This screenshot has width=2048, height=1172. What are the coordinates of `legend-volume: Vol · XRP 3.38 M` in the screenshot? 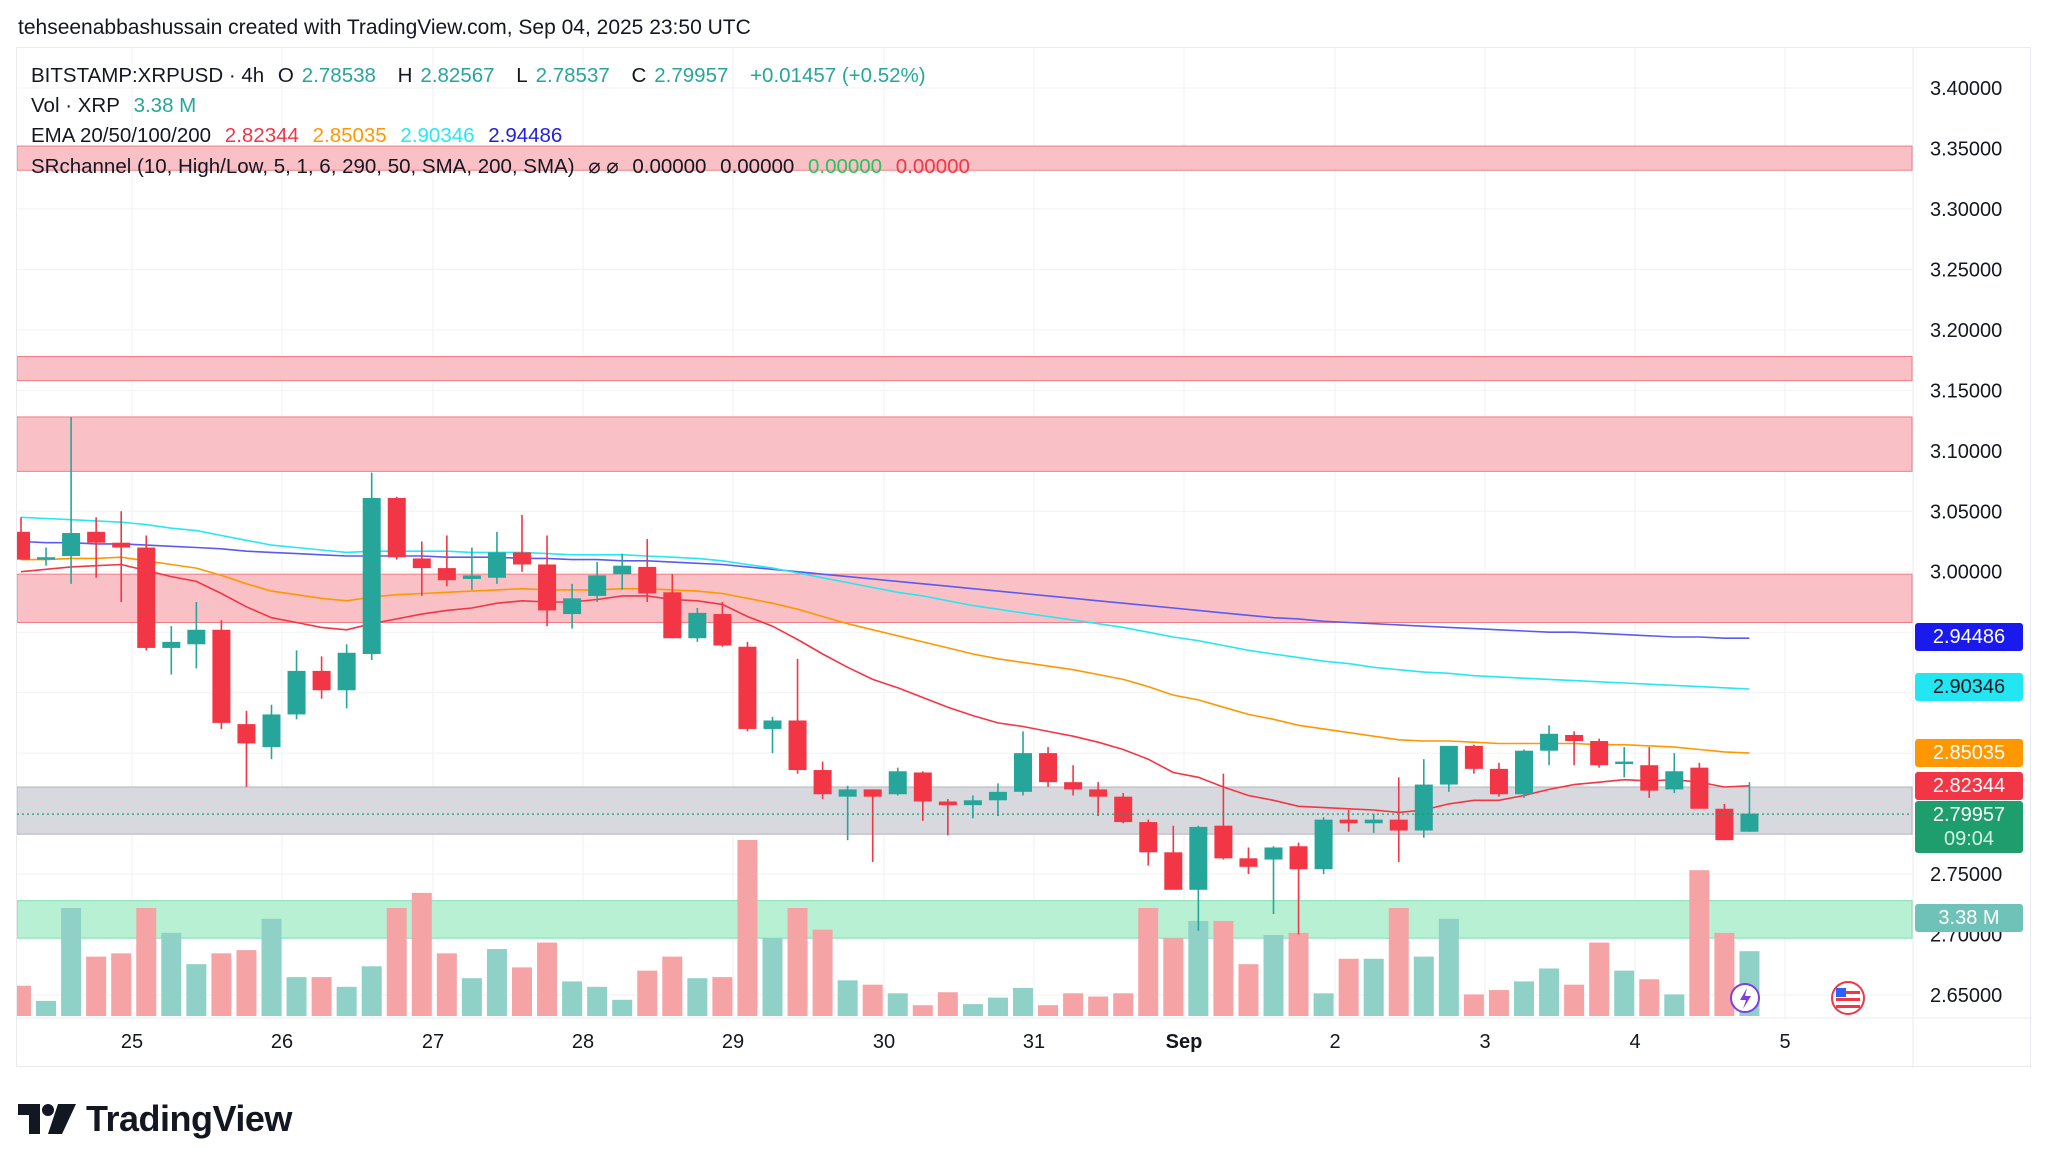 It's located at (117, 106).